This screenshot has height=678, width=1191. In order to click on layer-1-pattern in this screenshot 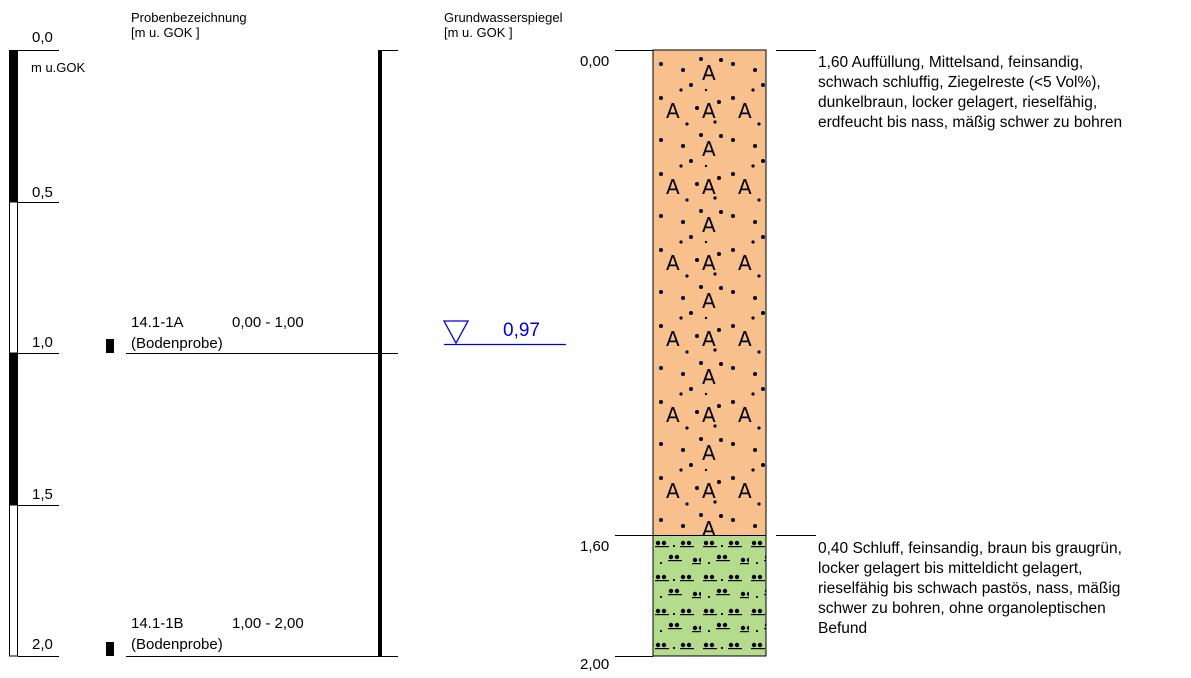, I will do `click(709, 292)`.